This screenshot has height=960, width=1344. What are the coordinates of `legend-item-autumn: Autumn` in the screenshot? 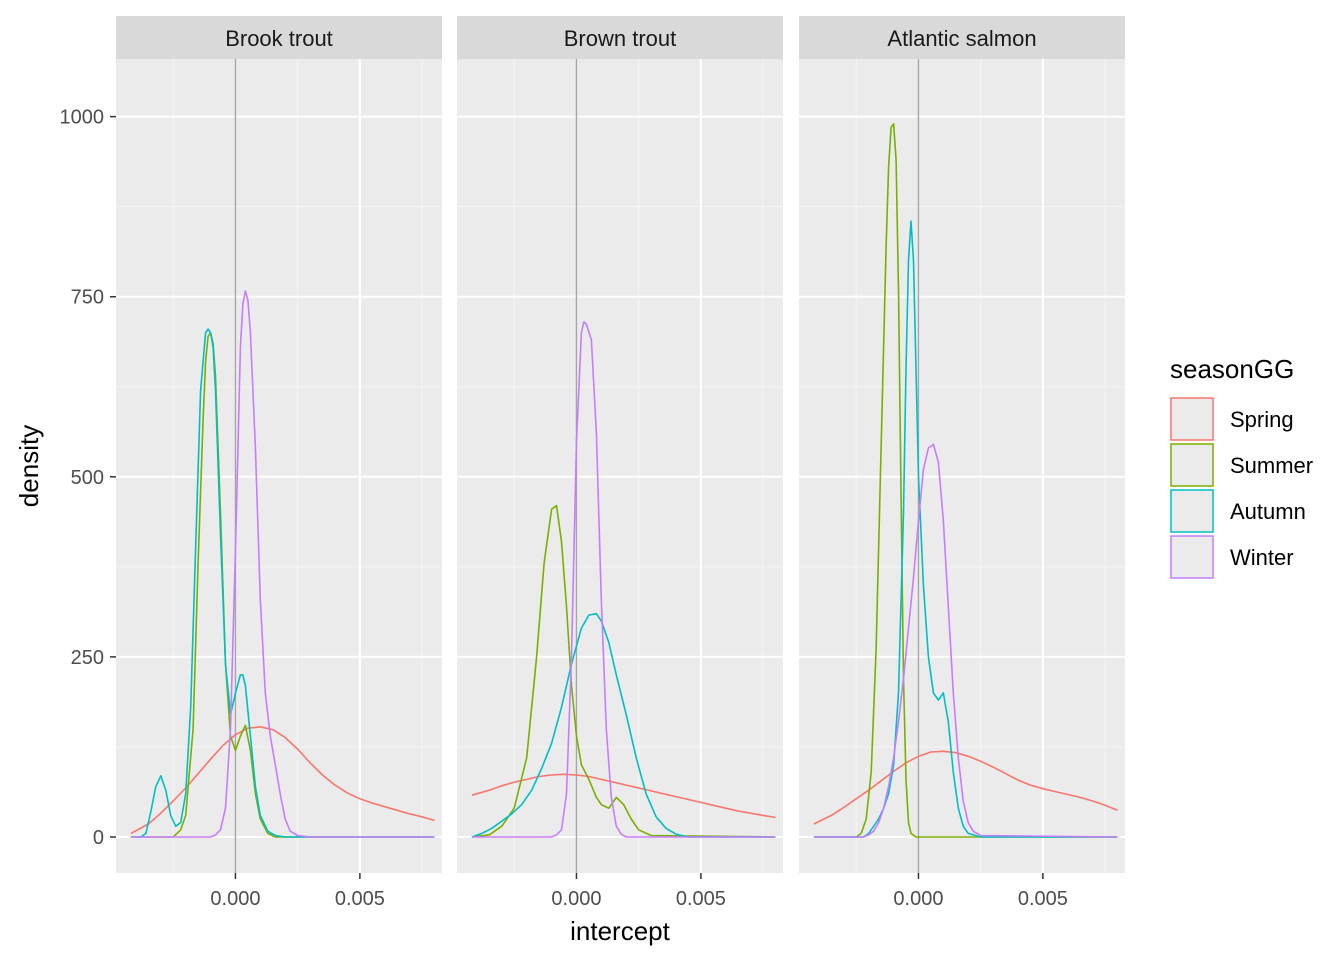 It's located at (1237, 511).